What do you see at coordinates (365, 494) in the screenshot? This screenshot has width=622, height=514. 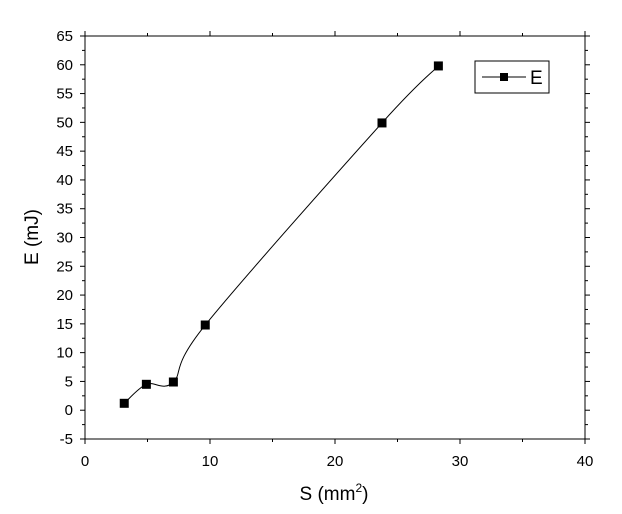 I see `x-axis-title-tail: )` at bounding box center [365, 494].